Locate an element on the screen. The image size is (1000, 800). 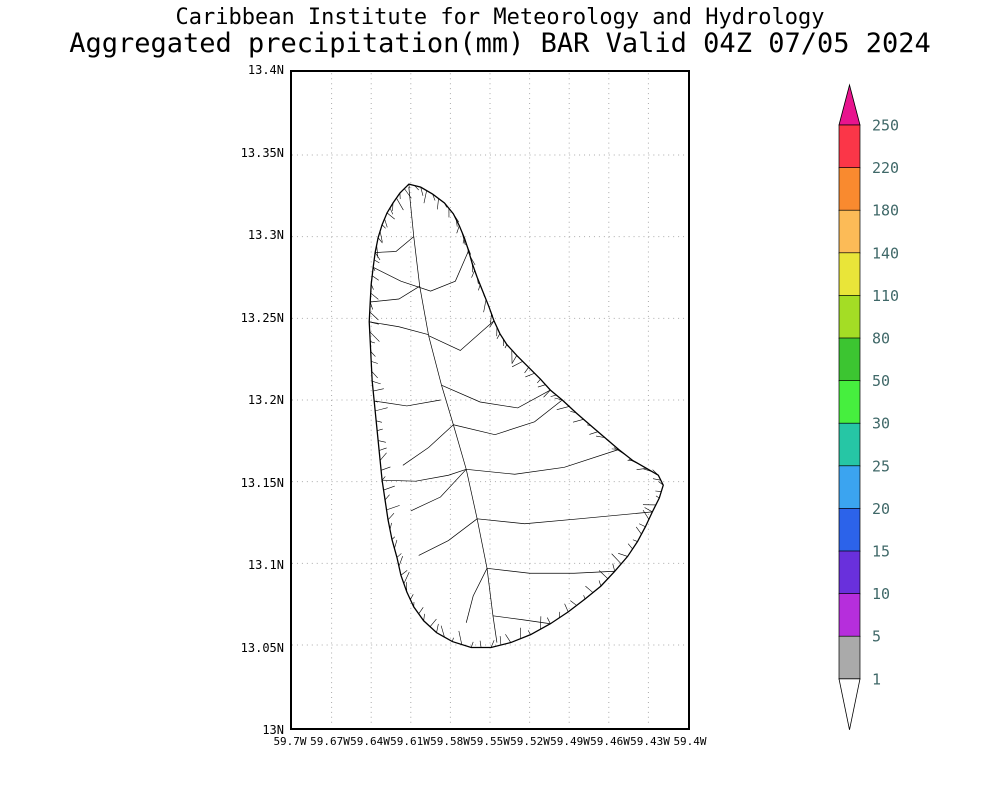
y-tick-label: 13N is located at coordinates (273, 730).